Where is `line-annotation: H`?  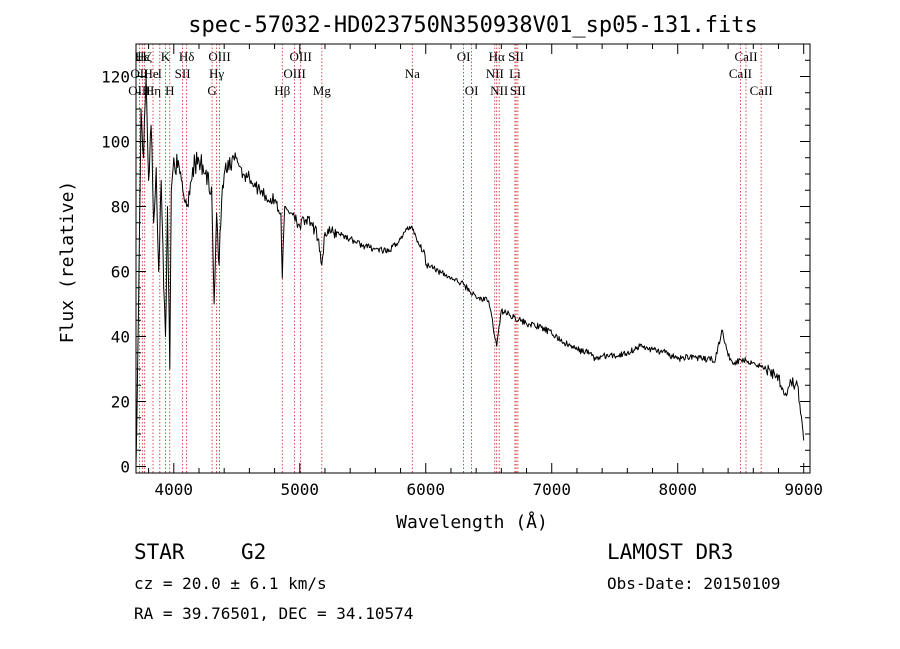
line-annotation: H is located at coordinates (169, 90).